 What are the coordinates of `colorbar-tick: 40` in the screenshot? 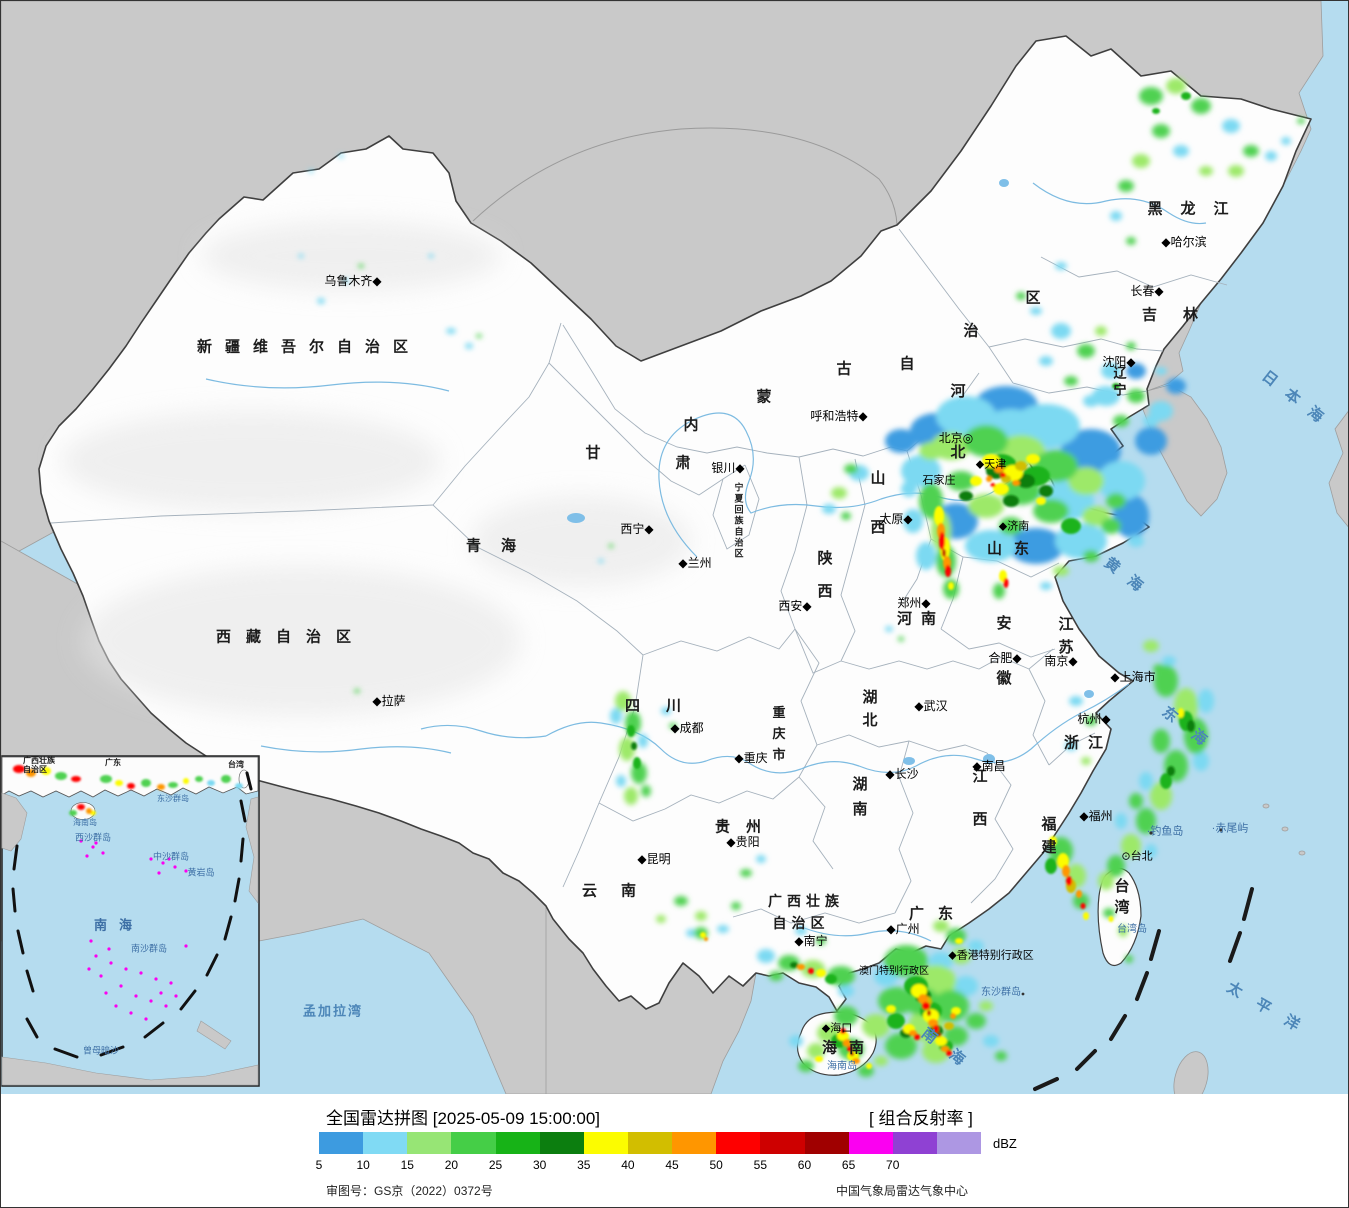 It's located at (628, 1165).